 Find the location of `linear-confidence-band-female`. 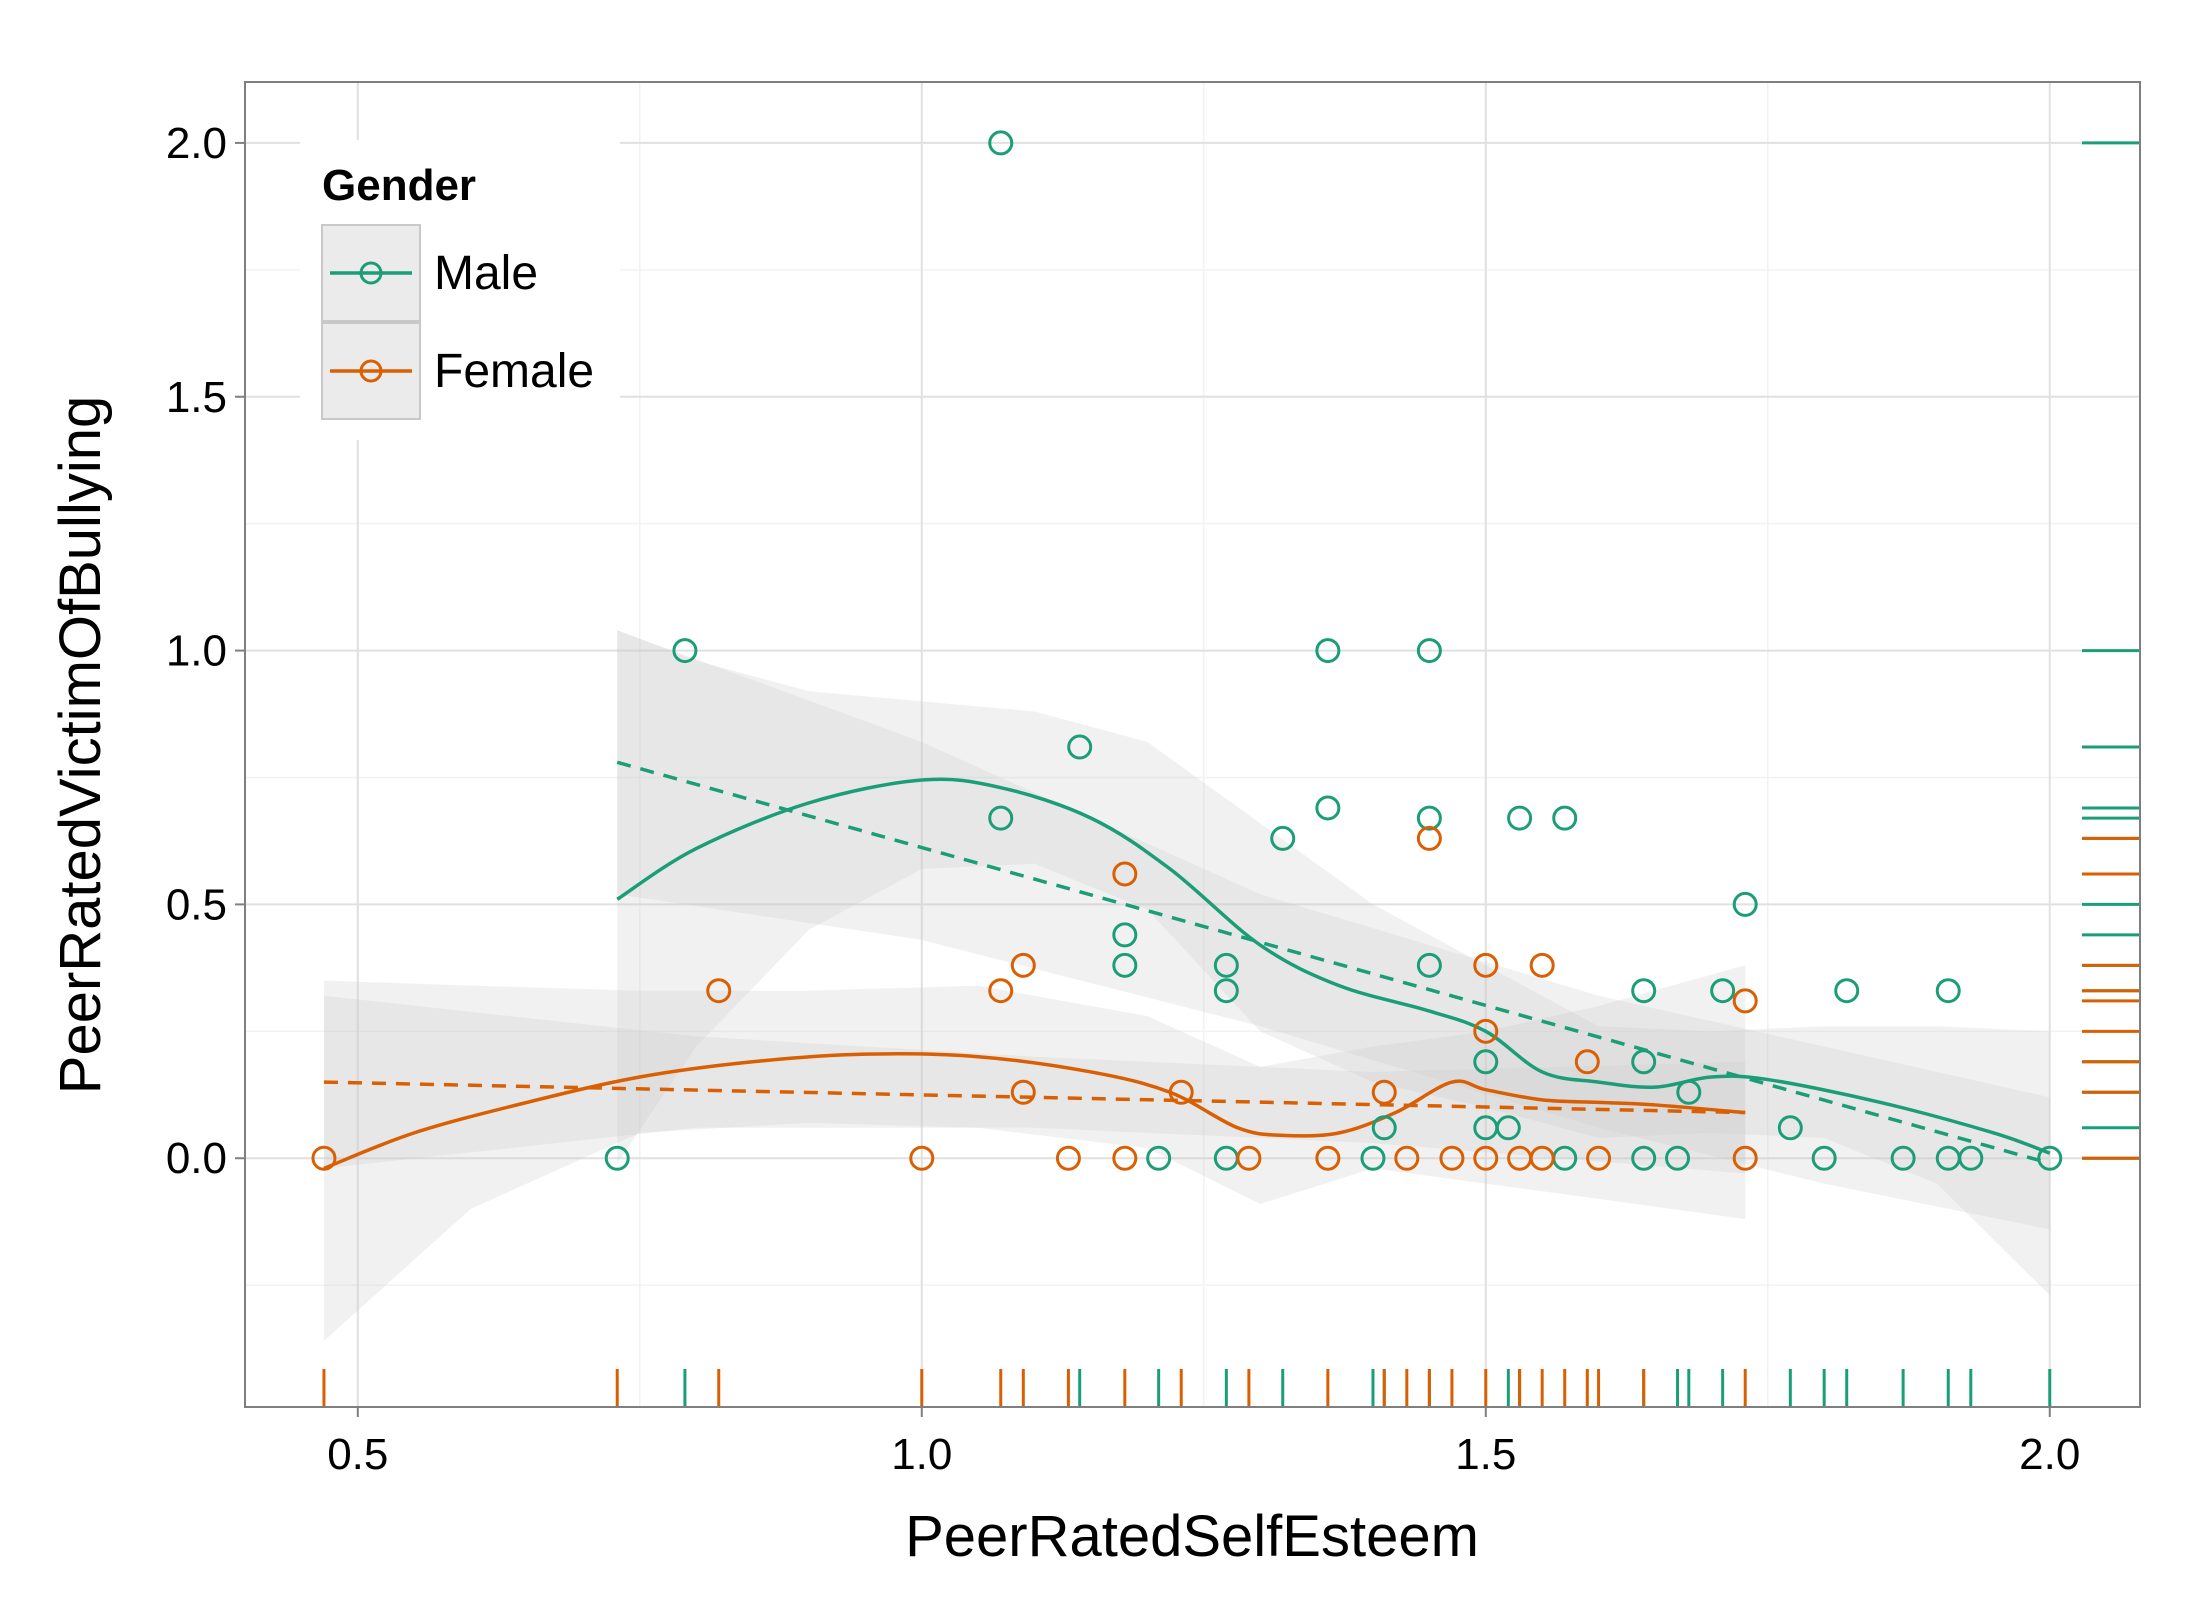

linear-confidence-band-female is located at coordinates (1034, 1084).